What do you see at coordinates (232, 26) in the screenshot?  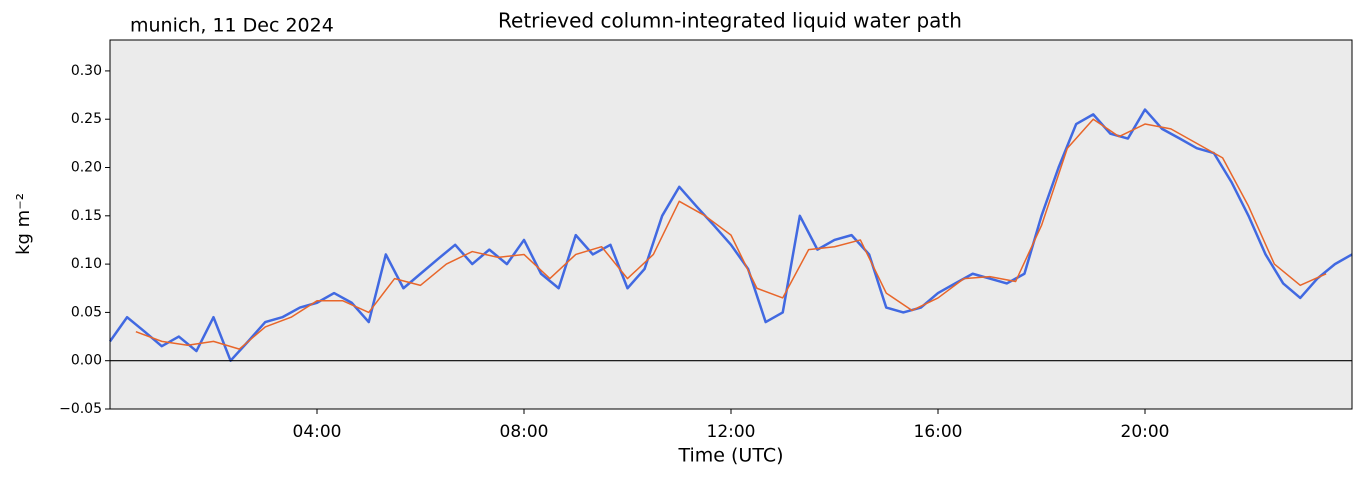 I see `chart-subtitle: munich, 11 Dec 2024` at bounding box center [232, 26].